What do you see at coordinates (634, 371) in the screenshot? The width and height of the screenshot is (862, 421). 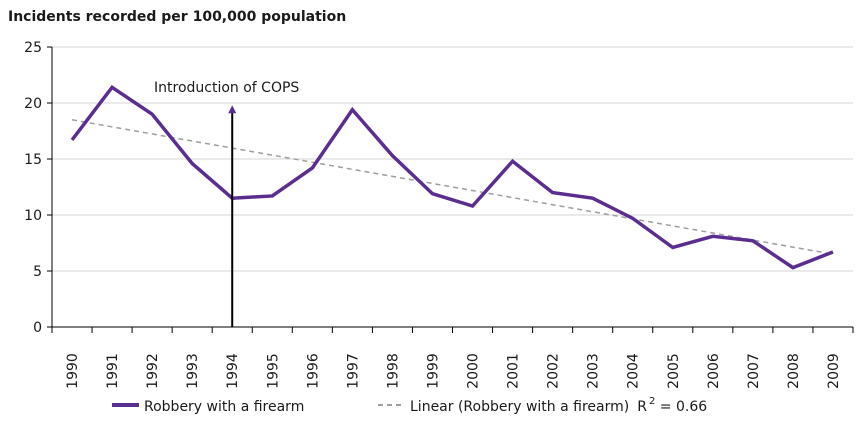 I see `x-tick-label-2004: 2004` at bounding box center [634, 371].